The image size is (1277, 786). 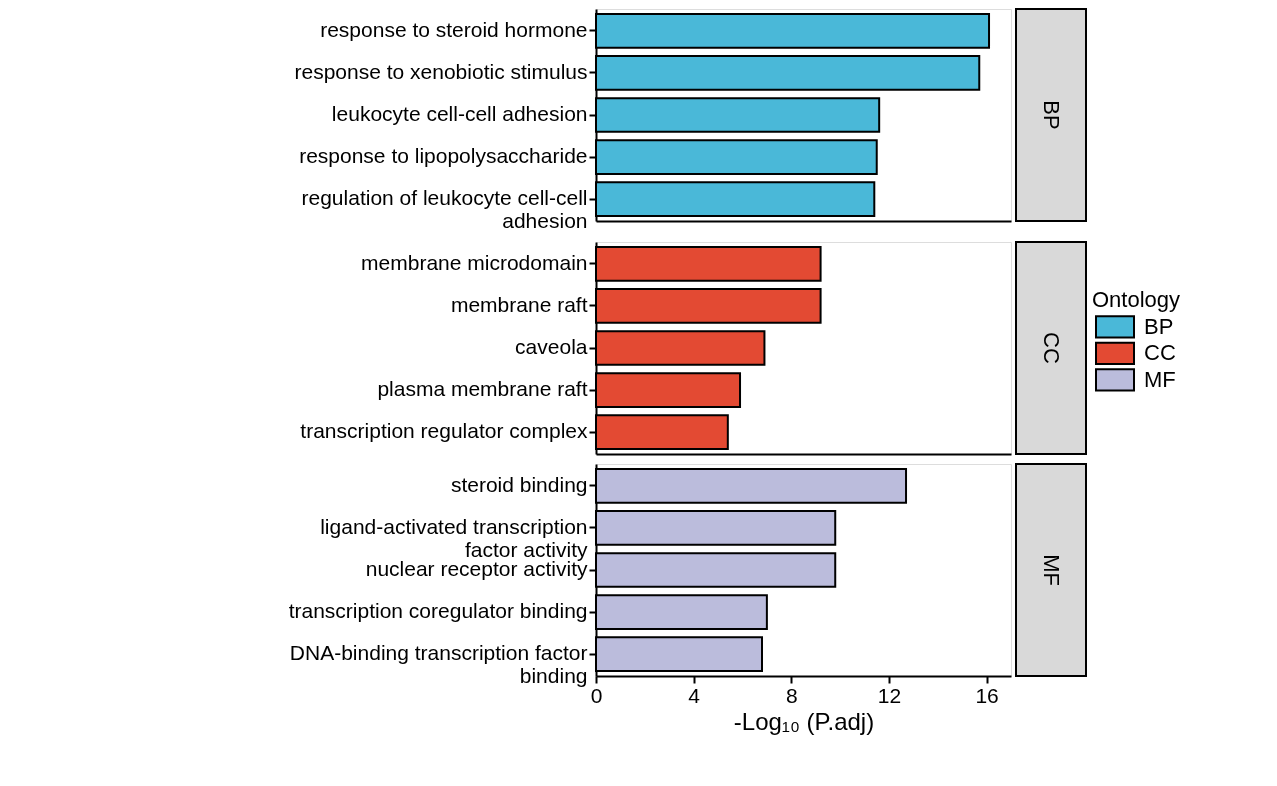 I want to click on y-tick-label: membrane raft, so click(x=519, y=304).